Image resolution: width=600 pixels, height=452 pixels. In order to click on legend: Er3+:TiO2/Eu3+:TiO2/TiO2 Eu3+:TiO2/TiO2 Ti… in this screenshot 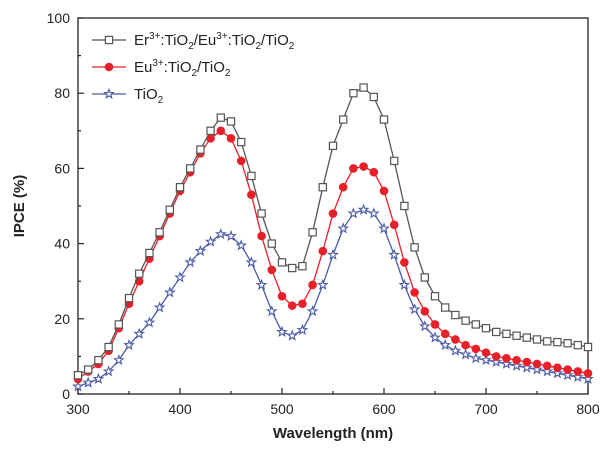, I will do `click(193, 68)`.